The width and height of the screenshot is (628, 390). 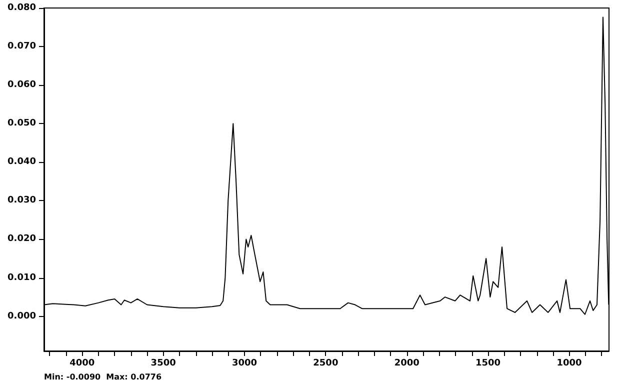 I want to click on y-tick-label: 0.010, so click(x=22, y=277).